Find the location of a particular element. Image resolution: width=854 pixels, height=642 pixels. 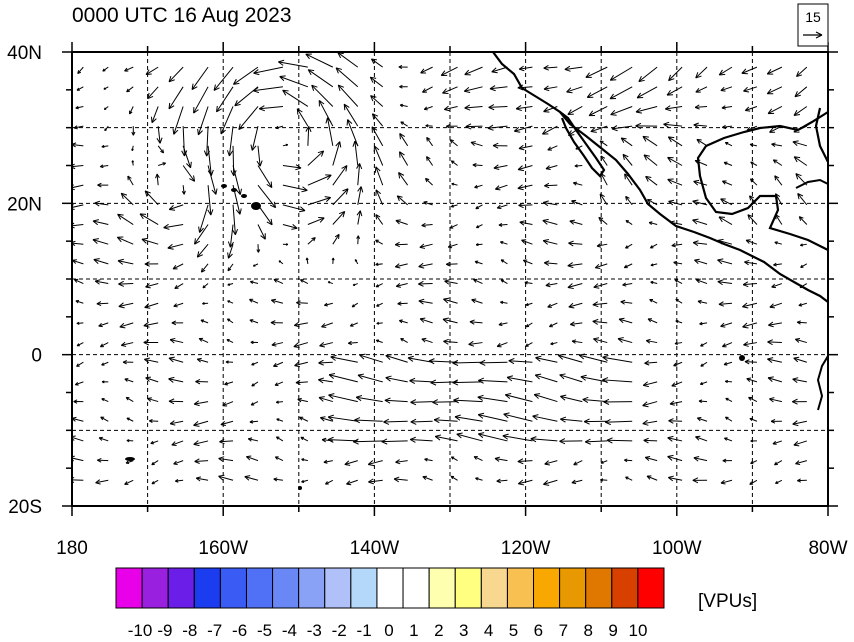

island-southwest is located at coordinates (130, 459).